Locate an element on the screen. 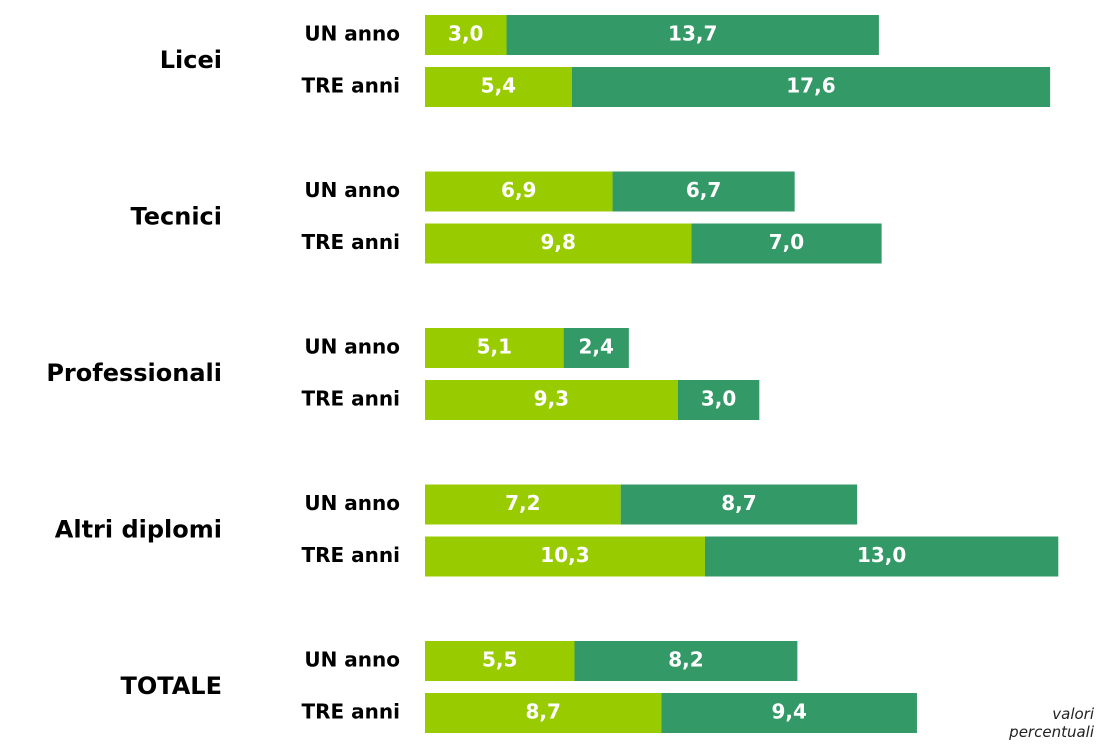 This screenshot has width=1106, height=747. value-label: 8,2 is located at coordinates (685, 660).